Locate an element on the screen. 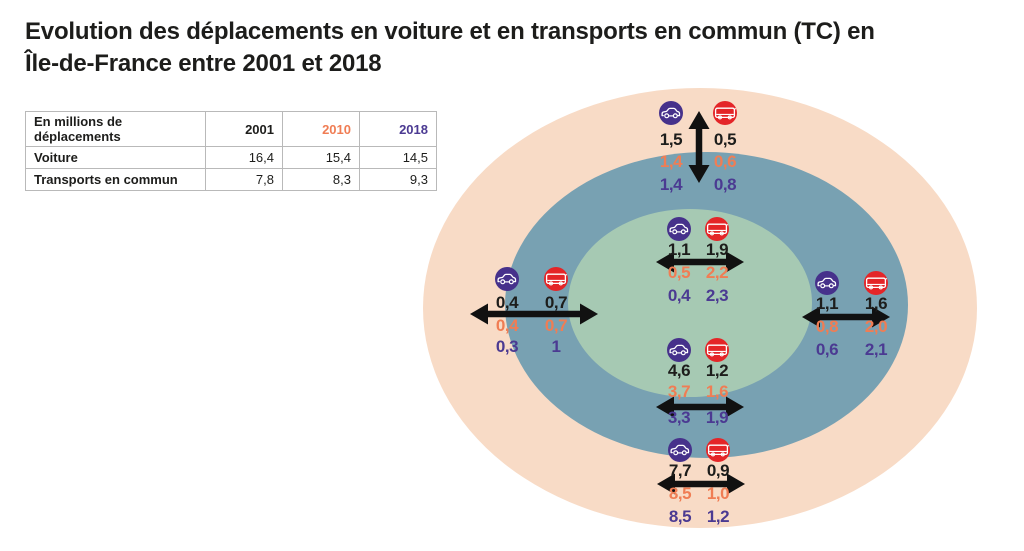 The image size is (1024, 551). tc-value-2010: 2,0 is located at coordinates (876, 326).